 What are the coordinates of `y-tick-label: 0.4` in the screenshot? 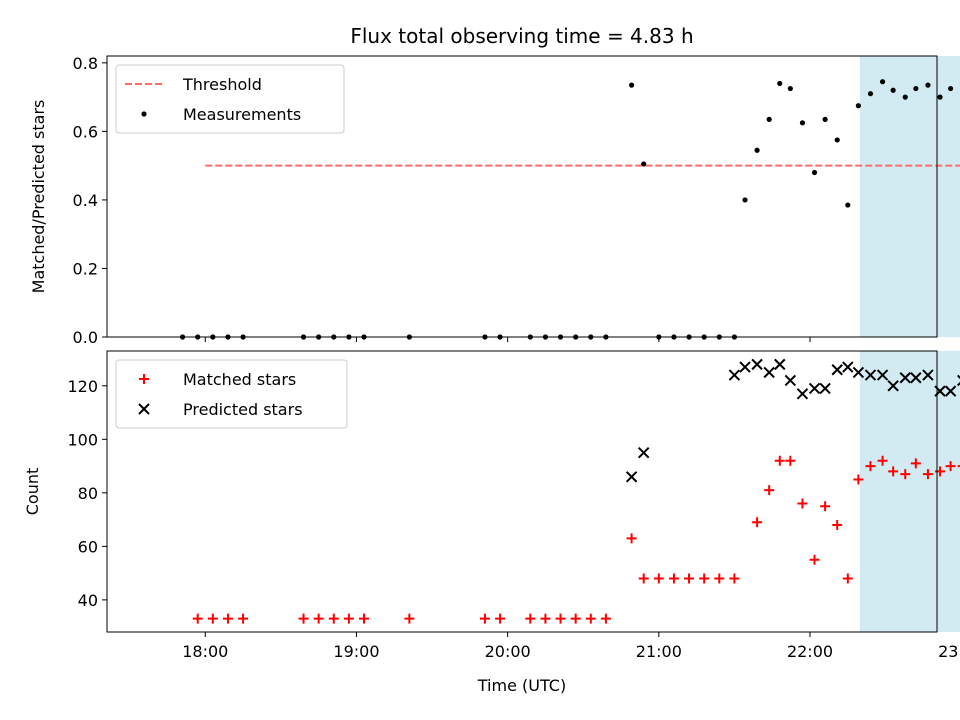 It's located at (85, 200).